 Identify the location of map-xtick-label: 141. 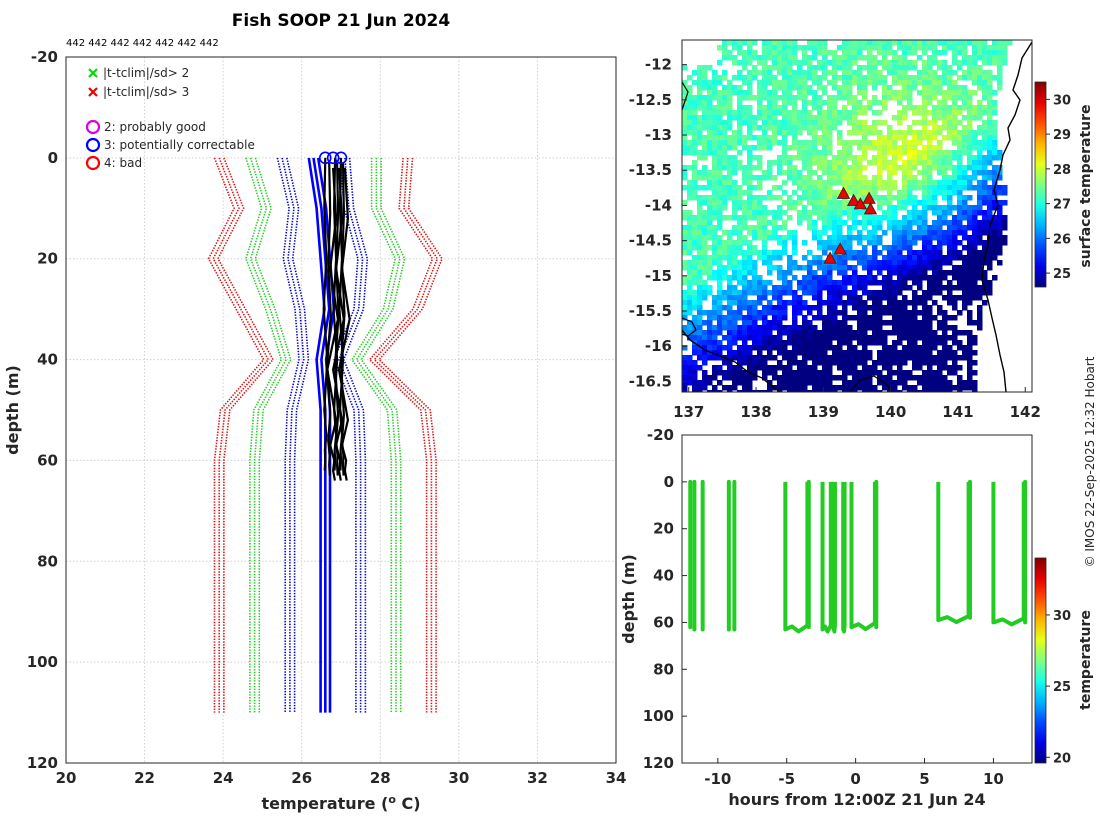
(957, 412).